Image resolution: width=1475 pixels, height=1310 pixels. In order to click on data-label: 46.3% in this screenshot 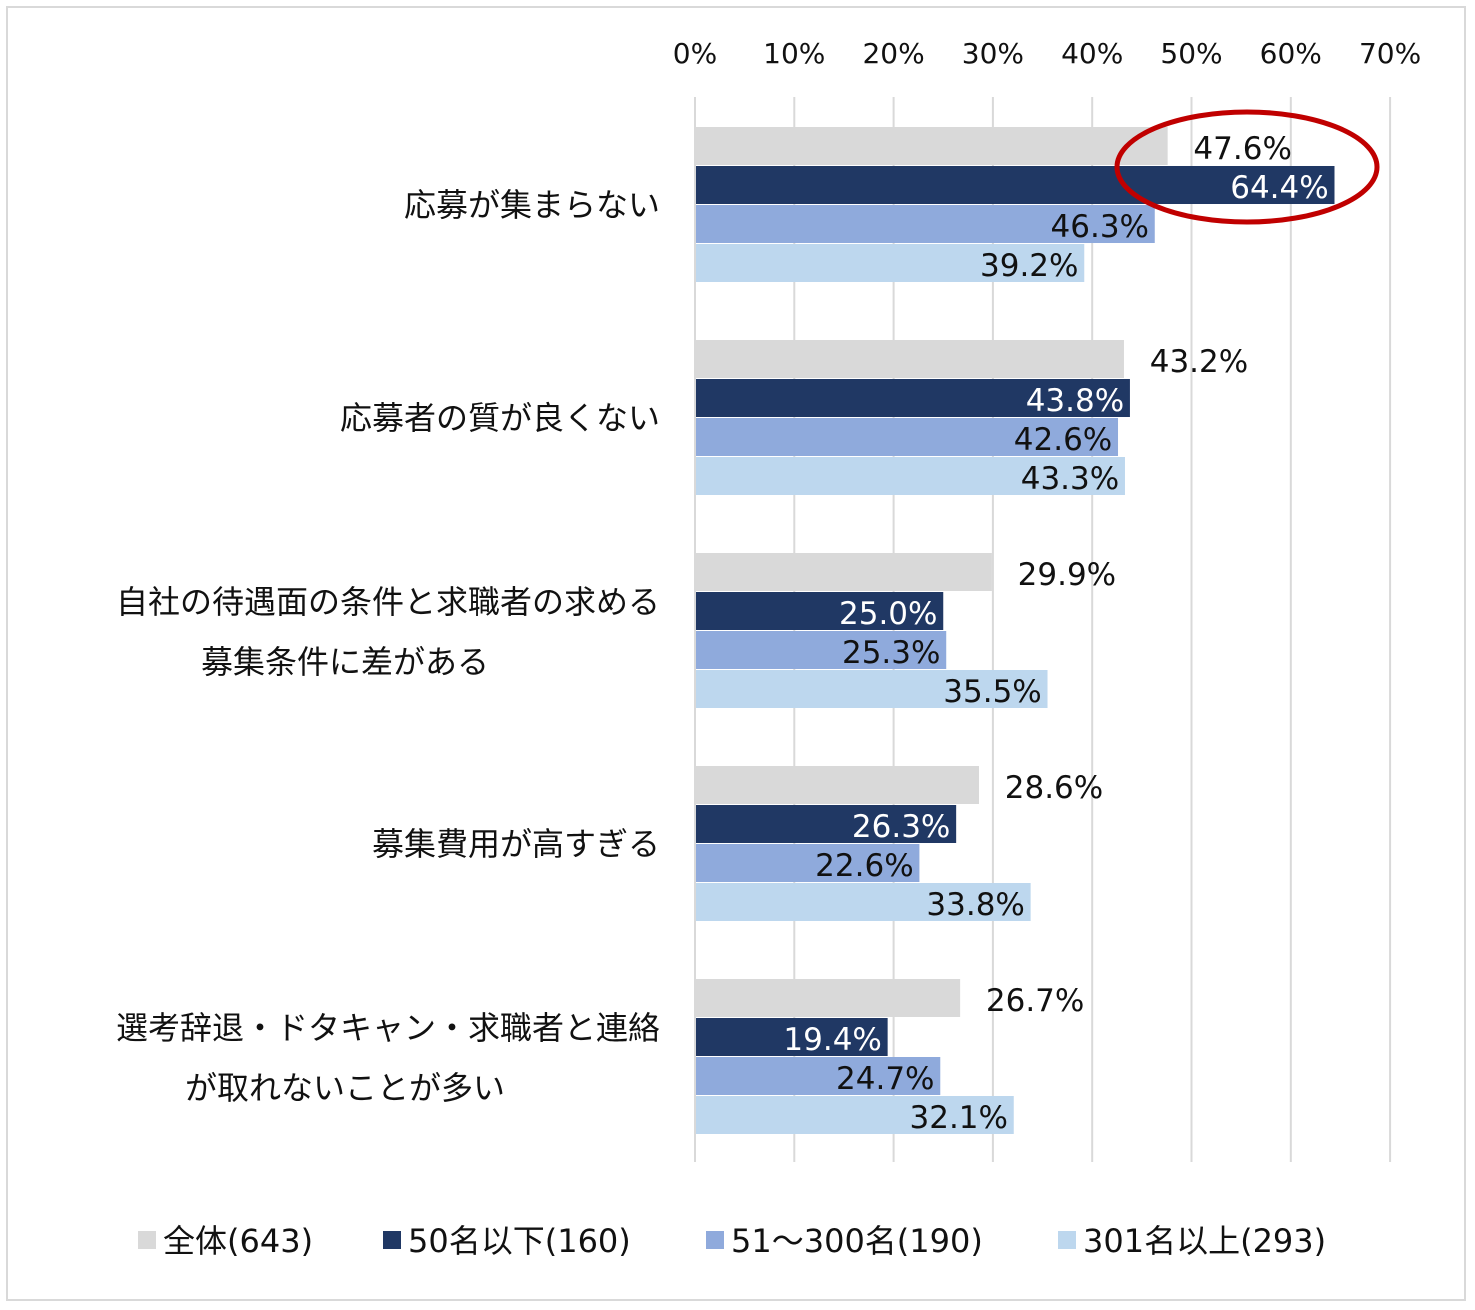, I will do `click(1100, 227)`.